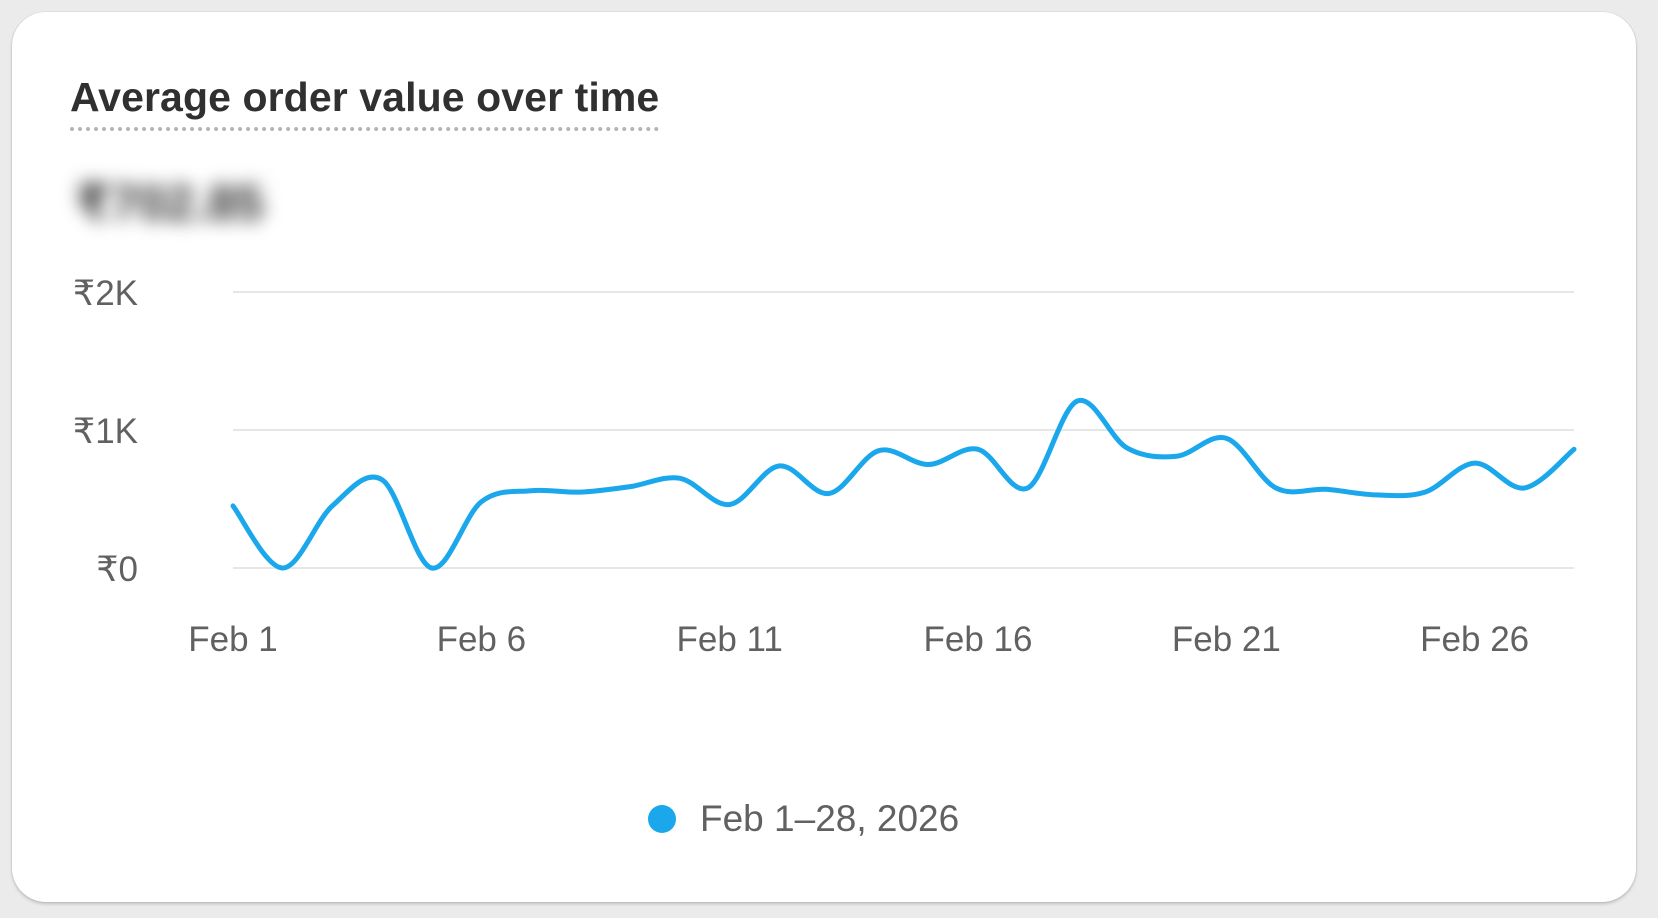 This screenshot has height=918, width=1658. I want to click on legend-label: Feb 1–28, 2026, so click(830, 818).